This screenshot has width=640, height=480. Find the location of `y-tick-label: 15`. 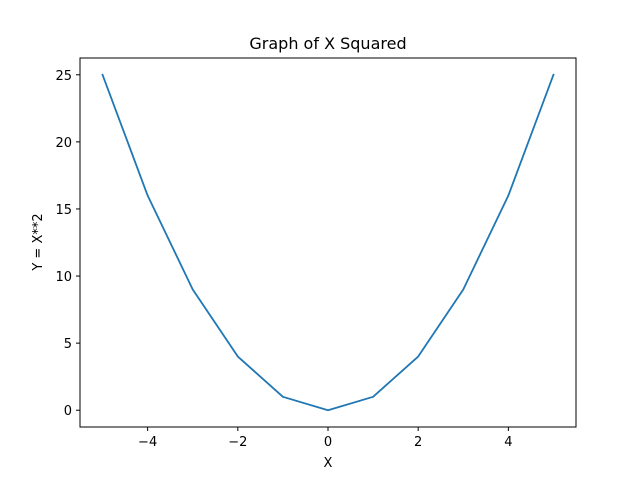

y-tick-label: 15 is located at coordinates (63, 210).